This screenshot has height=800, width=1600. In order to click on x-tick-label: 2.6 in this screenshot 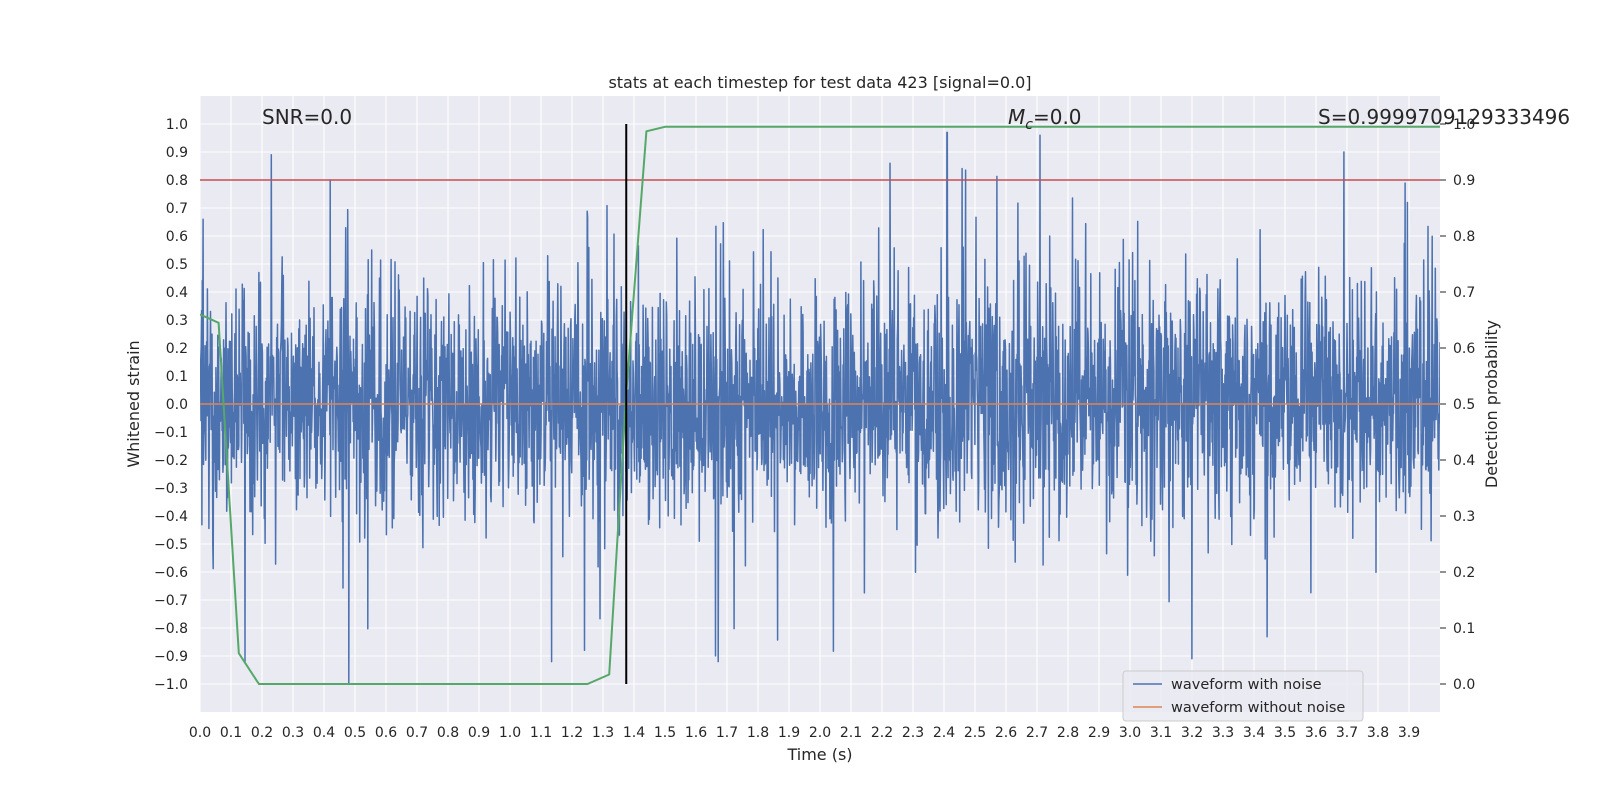, I will do `click(1006, 733)`.